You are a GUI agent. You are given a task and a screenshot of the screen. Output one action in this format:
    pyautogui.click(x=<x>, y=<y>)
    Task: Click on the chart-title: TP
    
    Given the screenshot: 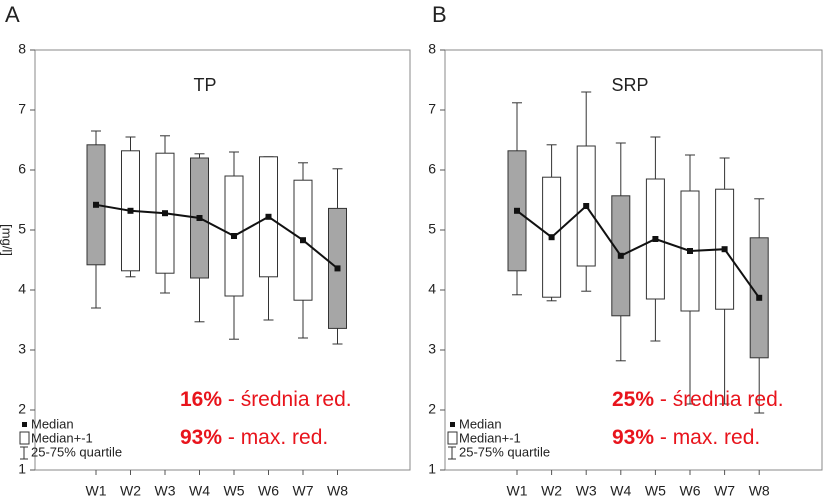 What is the action you would take?
    pyautogui.click(x=204, y=85)
    